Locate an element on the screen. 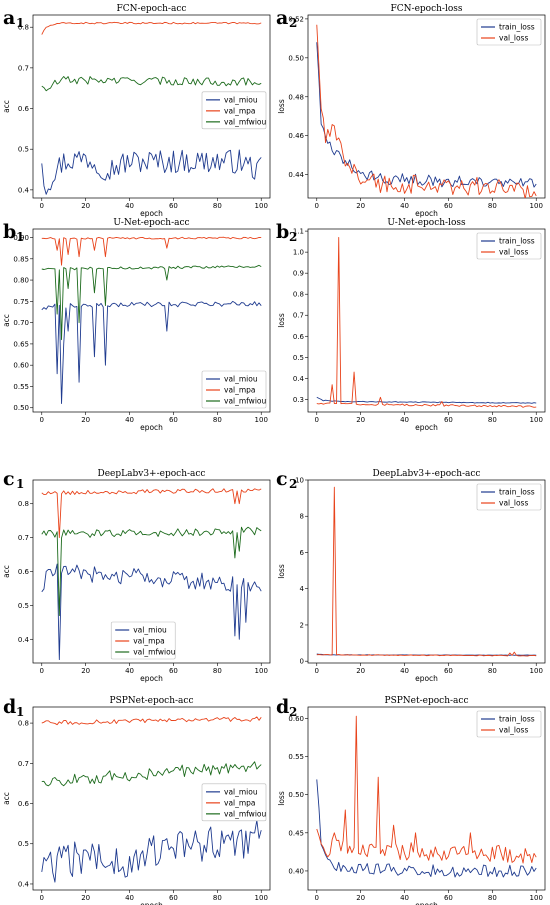  panel-letter-sub: 1 is located at coordinates (20, 23).